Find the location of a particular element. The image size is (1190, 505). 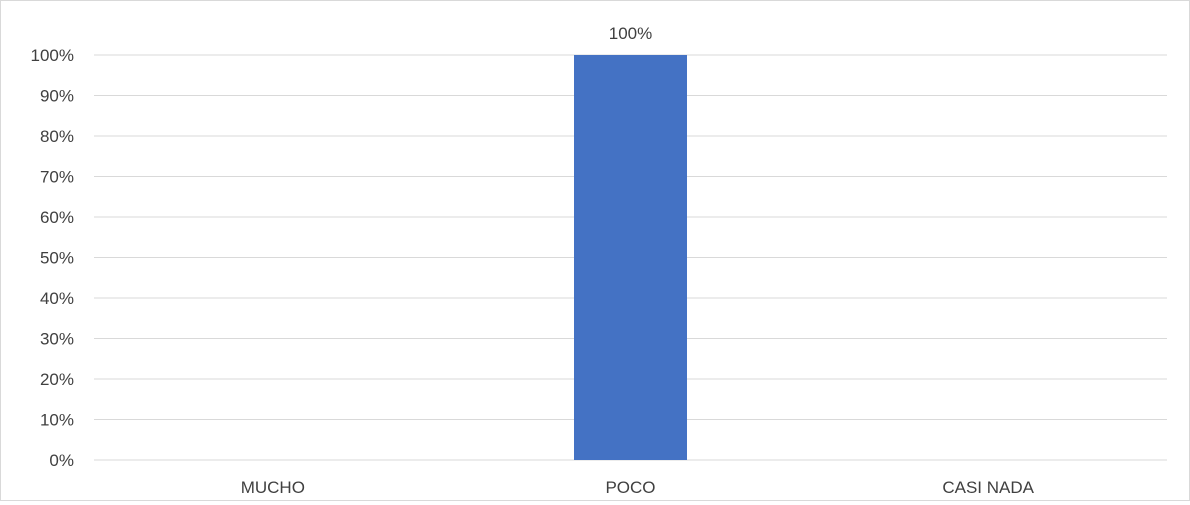

data-labels: 100% is located at coordinates (630, 33).